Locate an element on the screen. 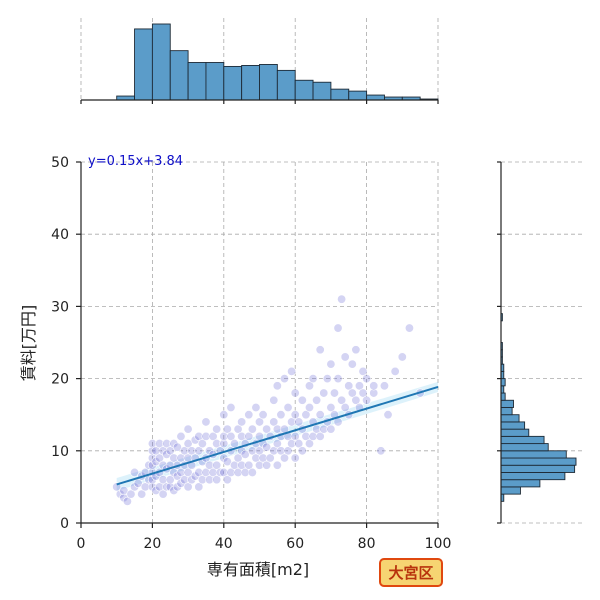 The height and width of the screenshot is (600, 600). region-badge: 大宮区 is located at coordinates (411, 572).